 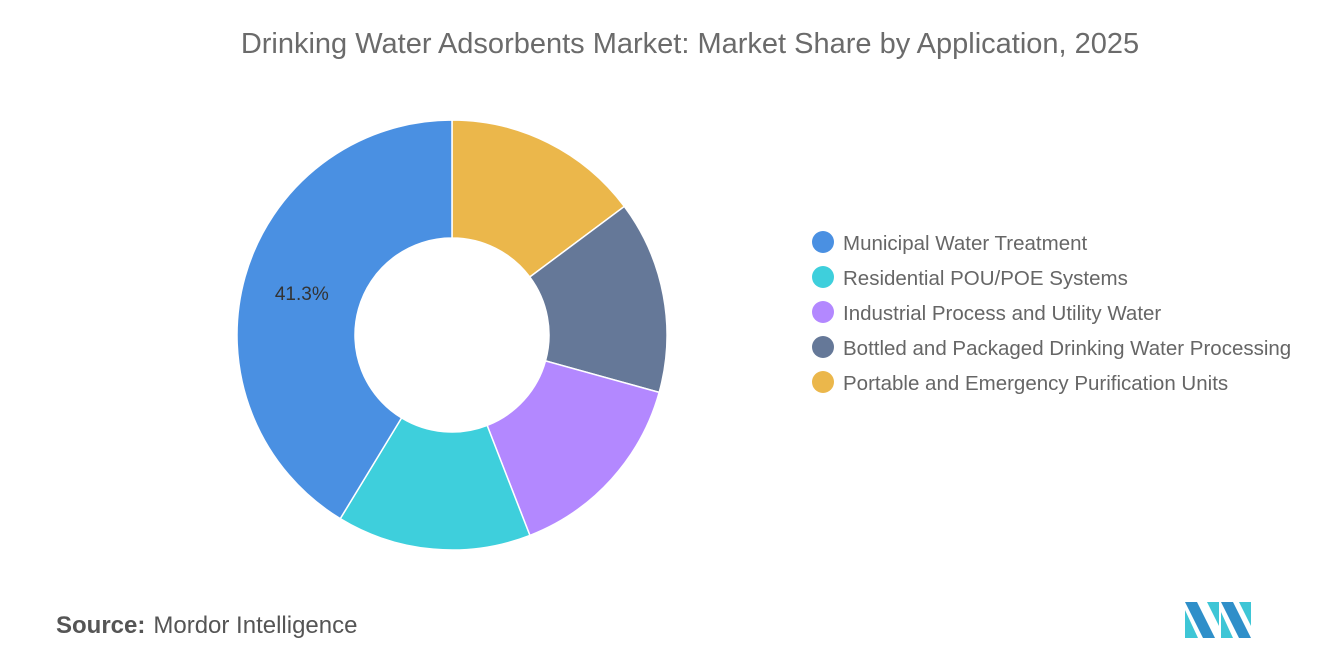 I want to click on legend-label: Residential POU/POE Systems, so click(x=985, y=278).